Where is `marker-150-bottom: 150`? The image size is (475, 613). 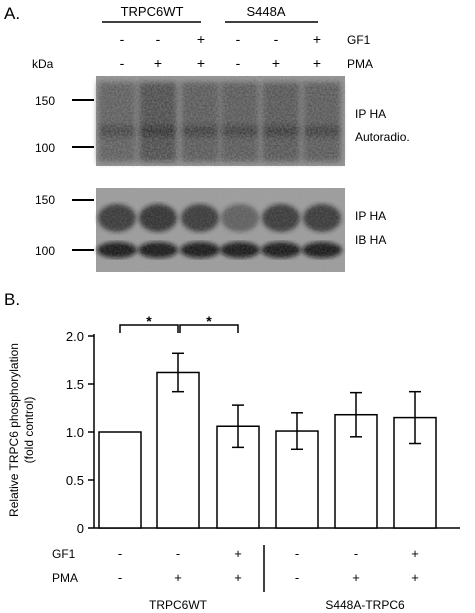 marker-150-bottom: 150 is located at coordinates (45, 200).